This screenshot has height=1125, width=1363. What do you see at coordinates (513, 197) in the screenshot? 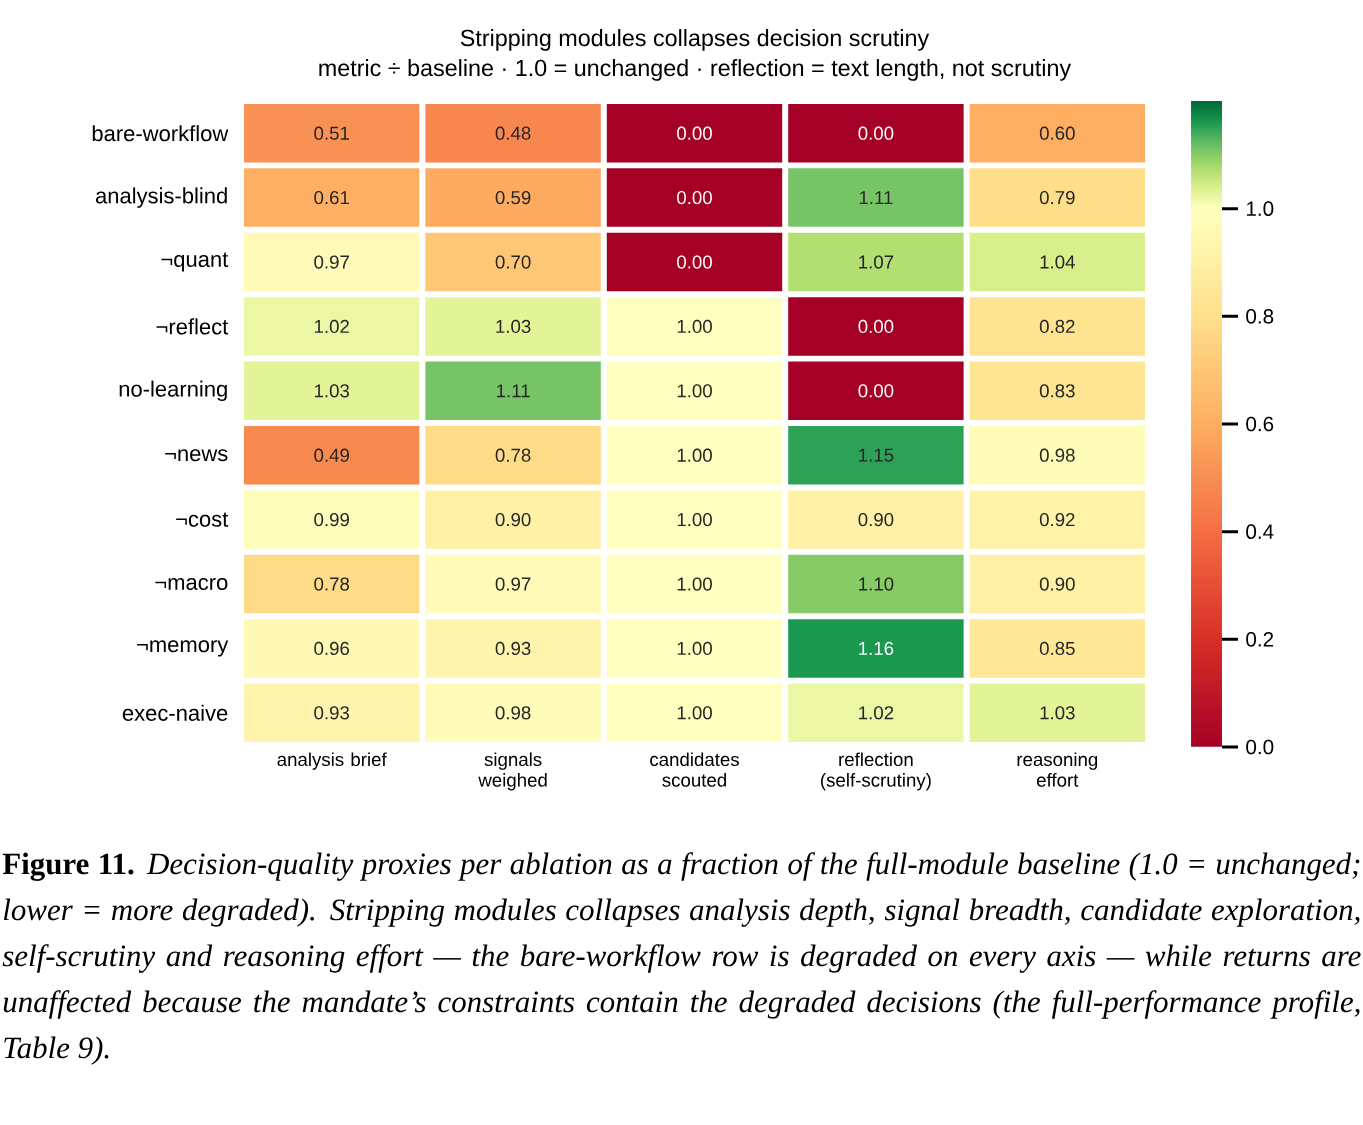
I see `data-label: 0.59` at bounding box center [513, 197].